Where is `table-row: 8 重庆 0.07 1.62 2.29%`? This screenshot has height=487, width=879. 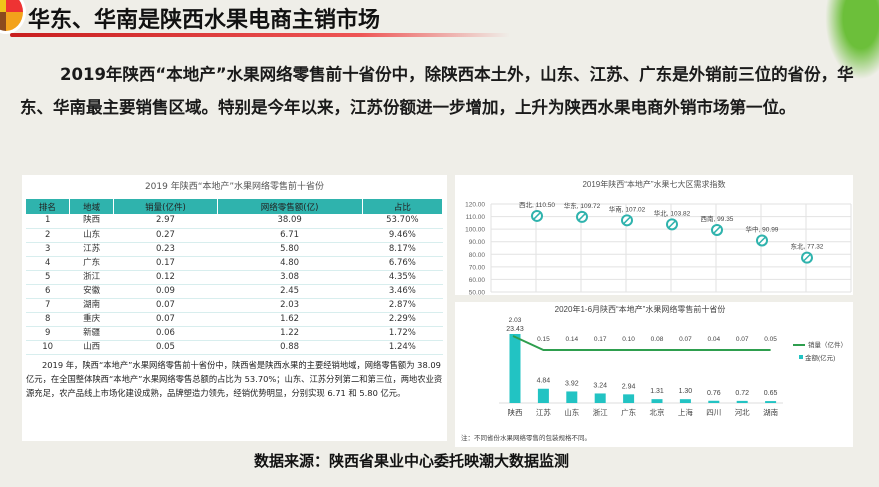 table-row: 8 重庆 0.07 1.62 2.29% is located at coordinates (234, 319).